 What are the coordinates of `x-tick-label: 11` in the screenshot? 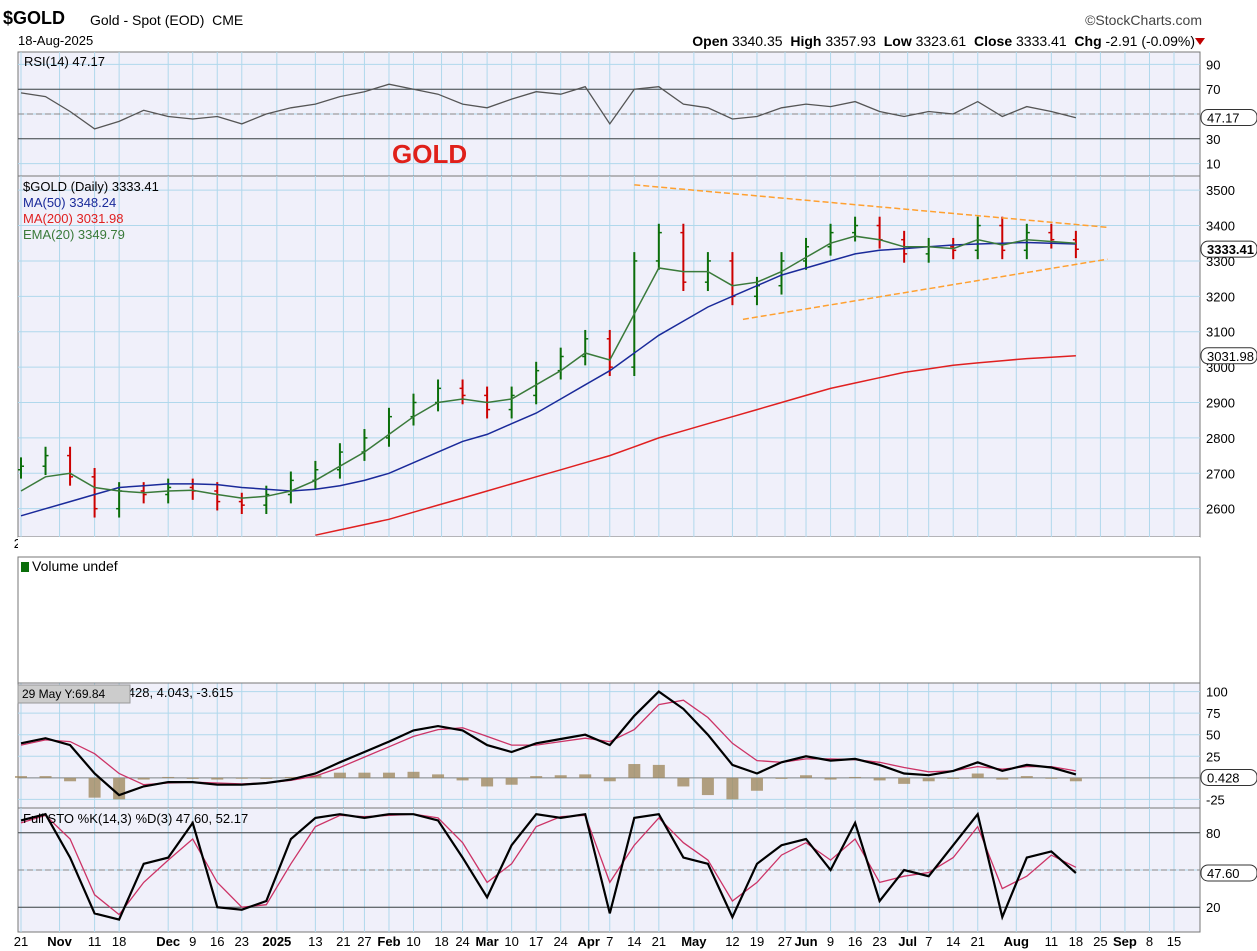 It's located at (1052, 941).